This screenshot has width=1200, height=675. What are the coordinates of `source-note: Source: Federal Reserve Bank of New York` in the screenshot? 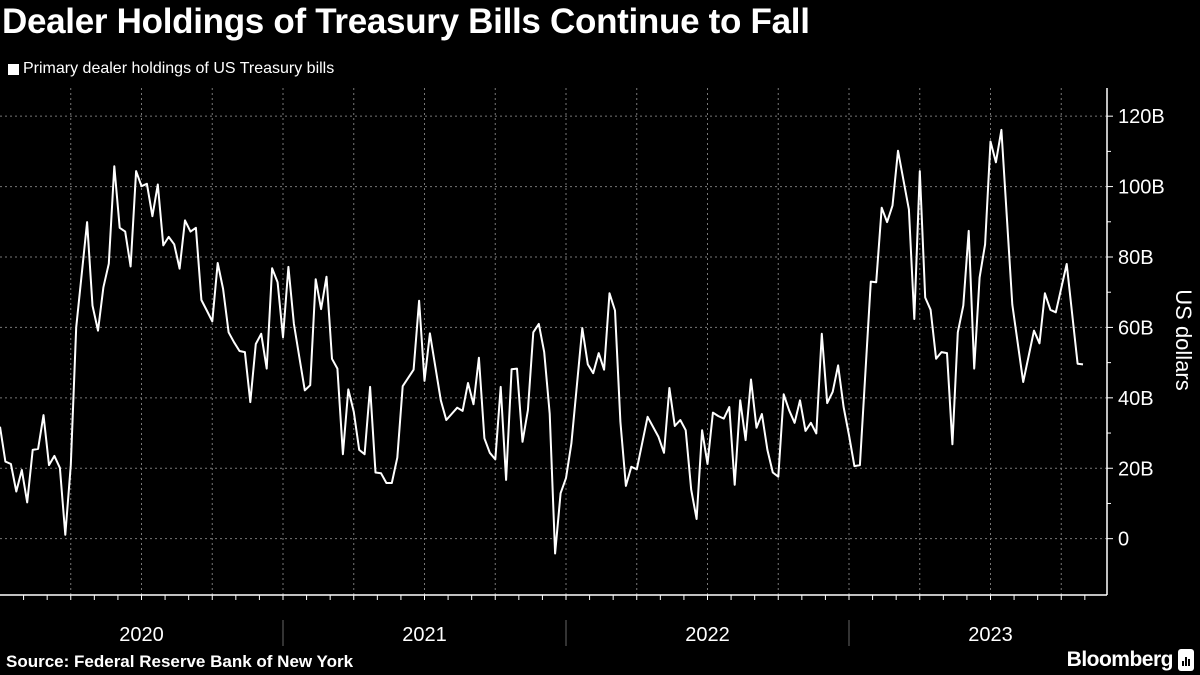 It's located at (180, 661).